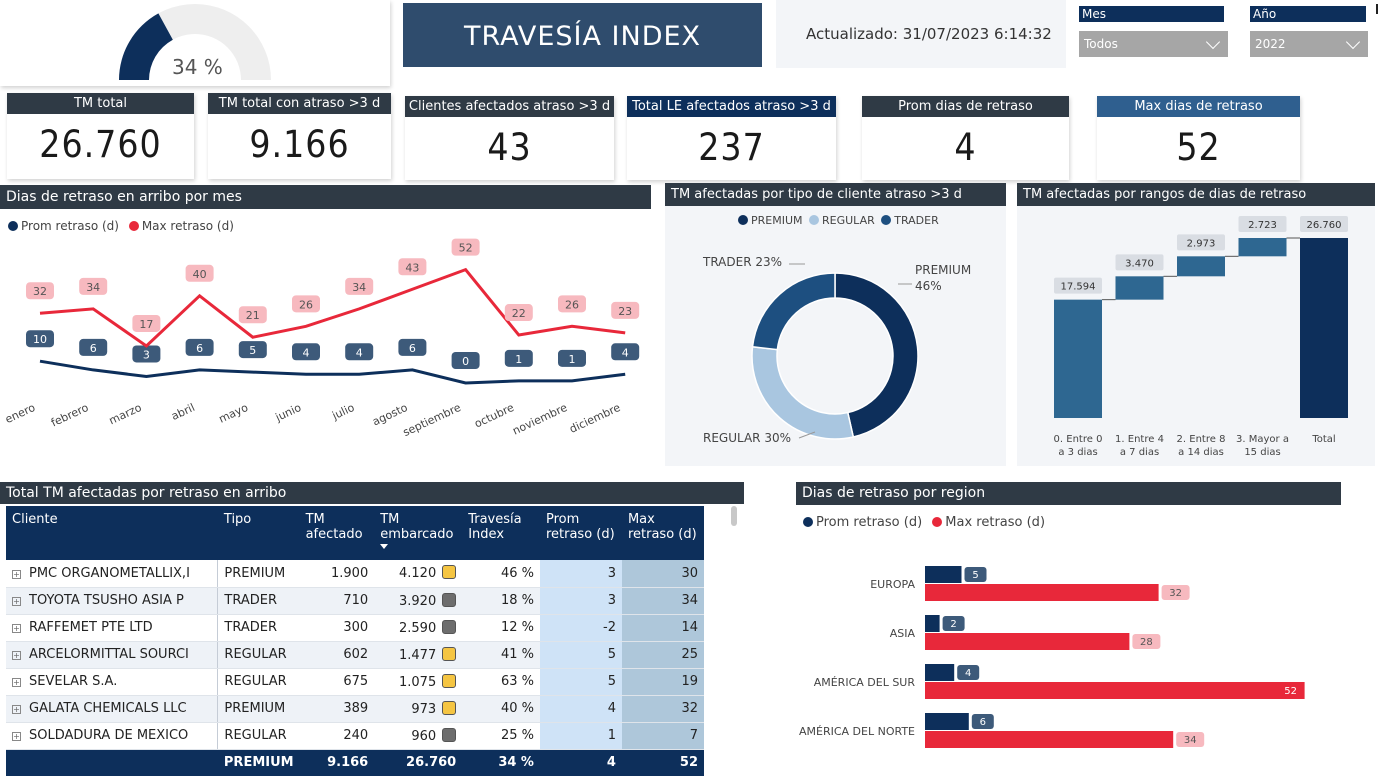 This screenshot has height=776, width=1382. What do you see at coordinates (501, 601) in the screenshot?
I see `cell-travesia-index: 18 %` at bounding box center [501, 601].